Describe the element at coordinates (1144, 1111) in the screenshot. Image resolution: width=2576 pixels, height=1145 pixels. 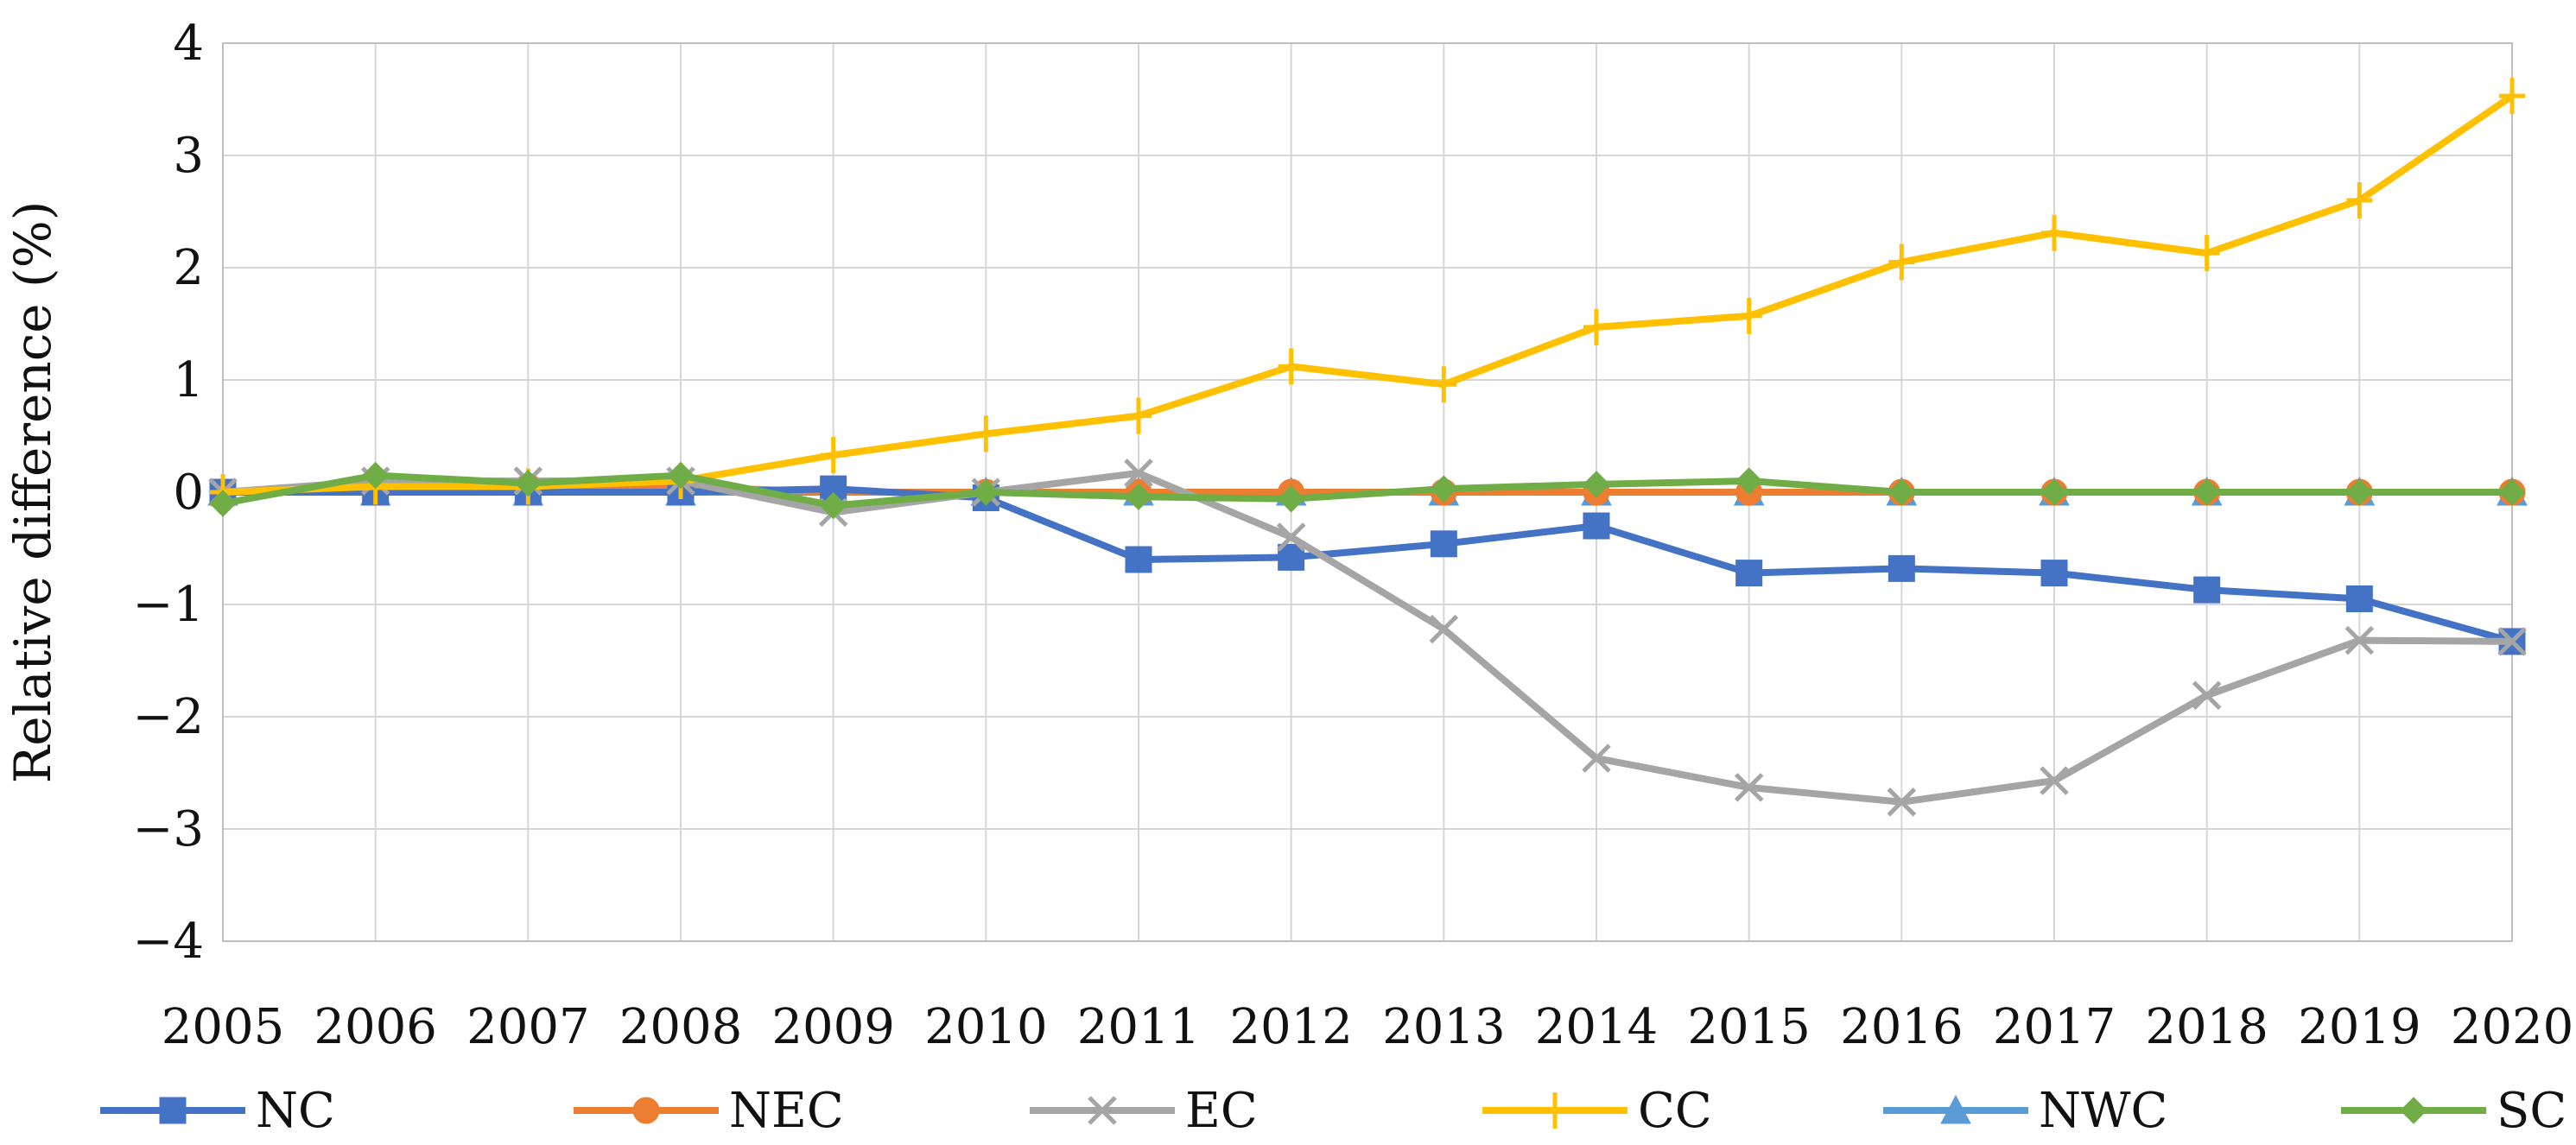
I see `legend-item-ec: EC` at that location.